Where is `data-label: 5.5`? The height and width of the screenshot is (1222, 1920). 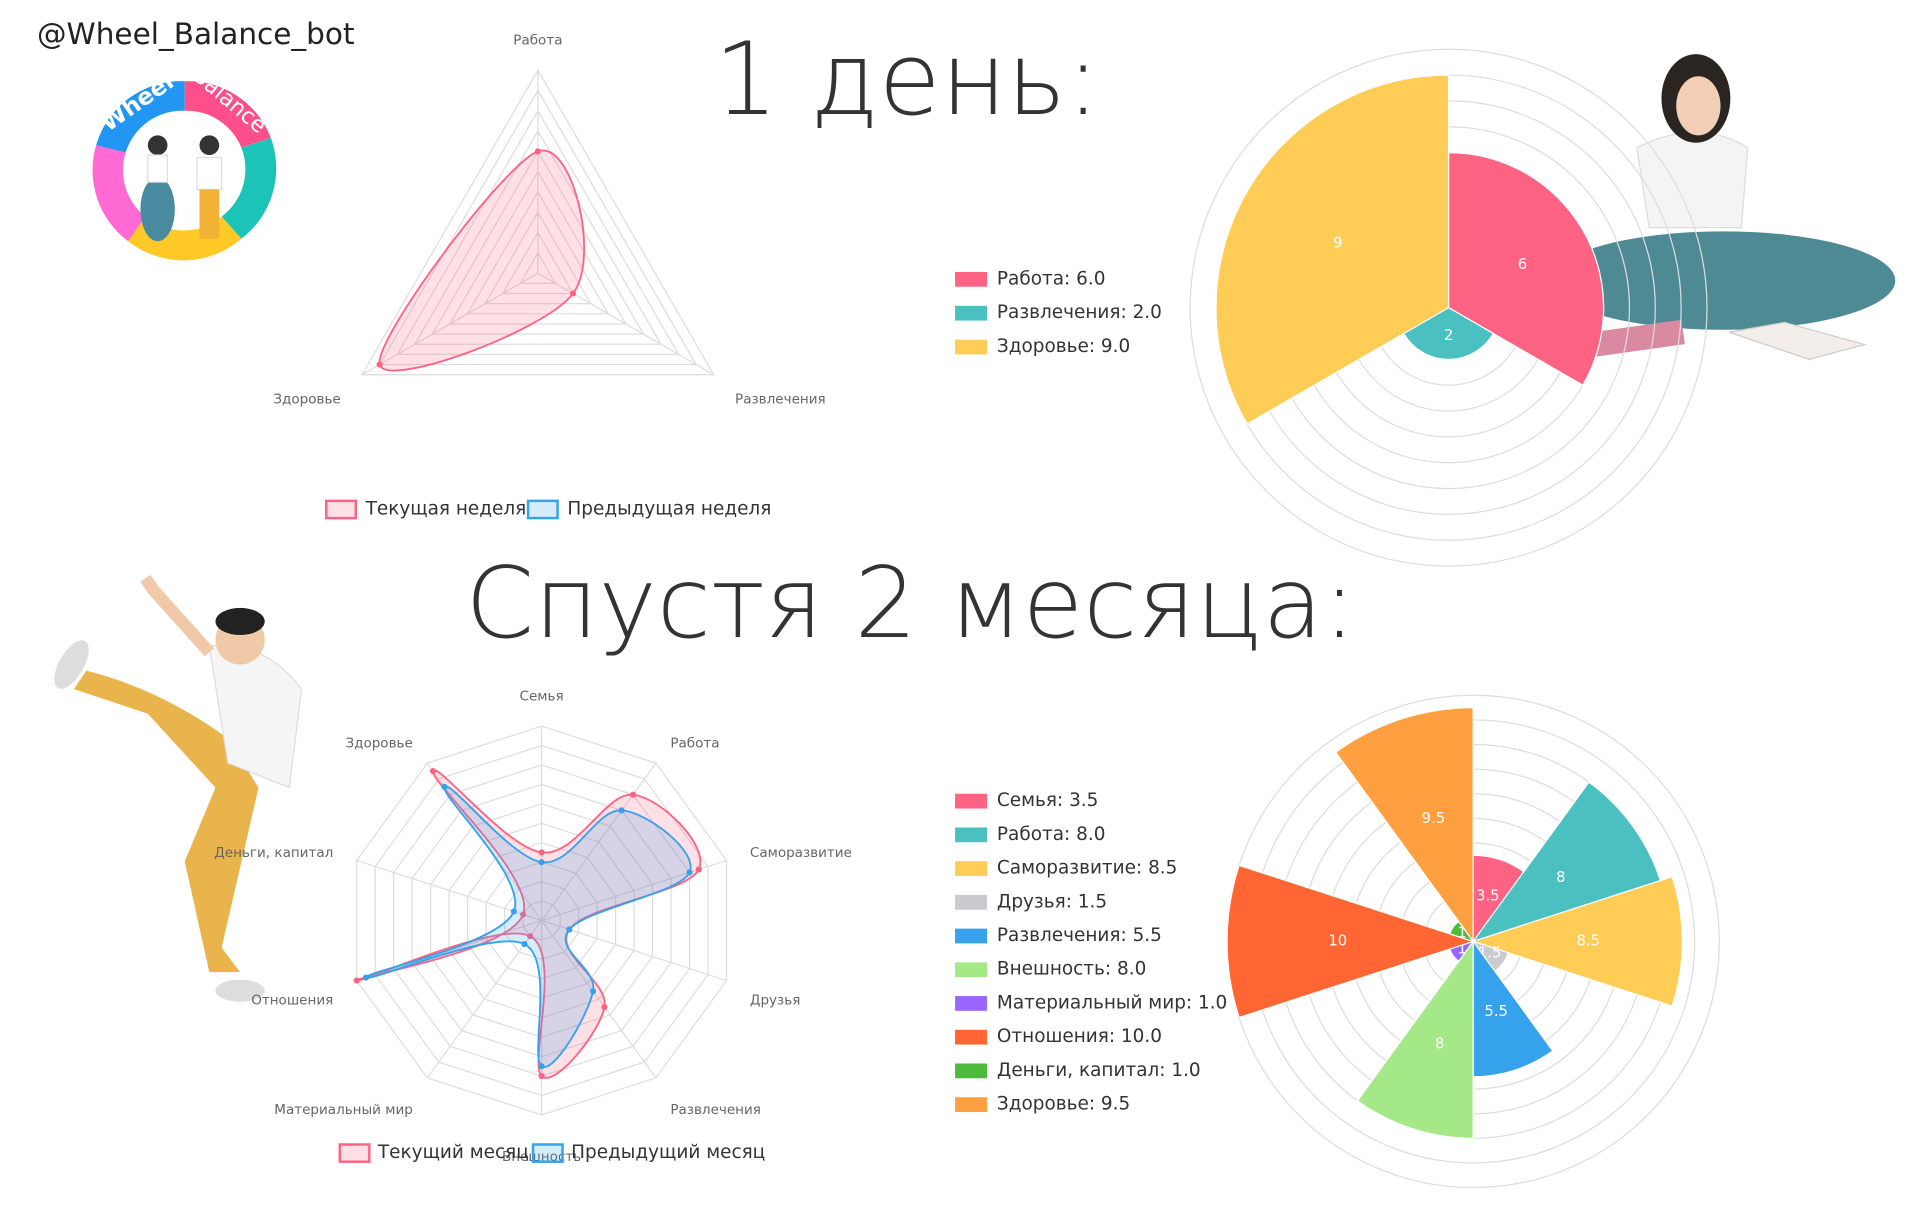
data-label: 5.5 is located at coordinates (1495, 1011).